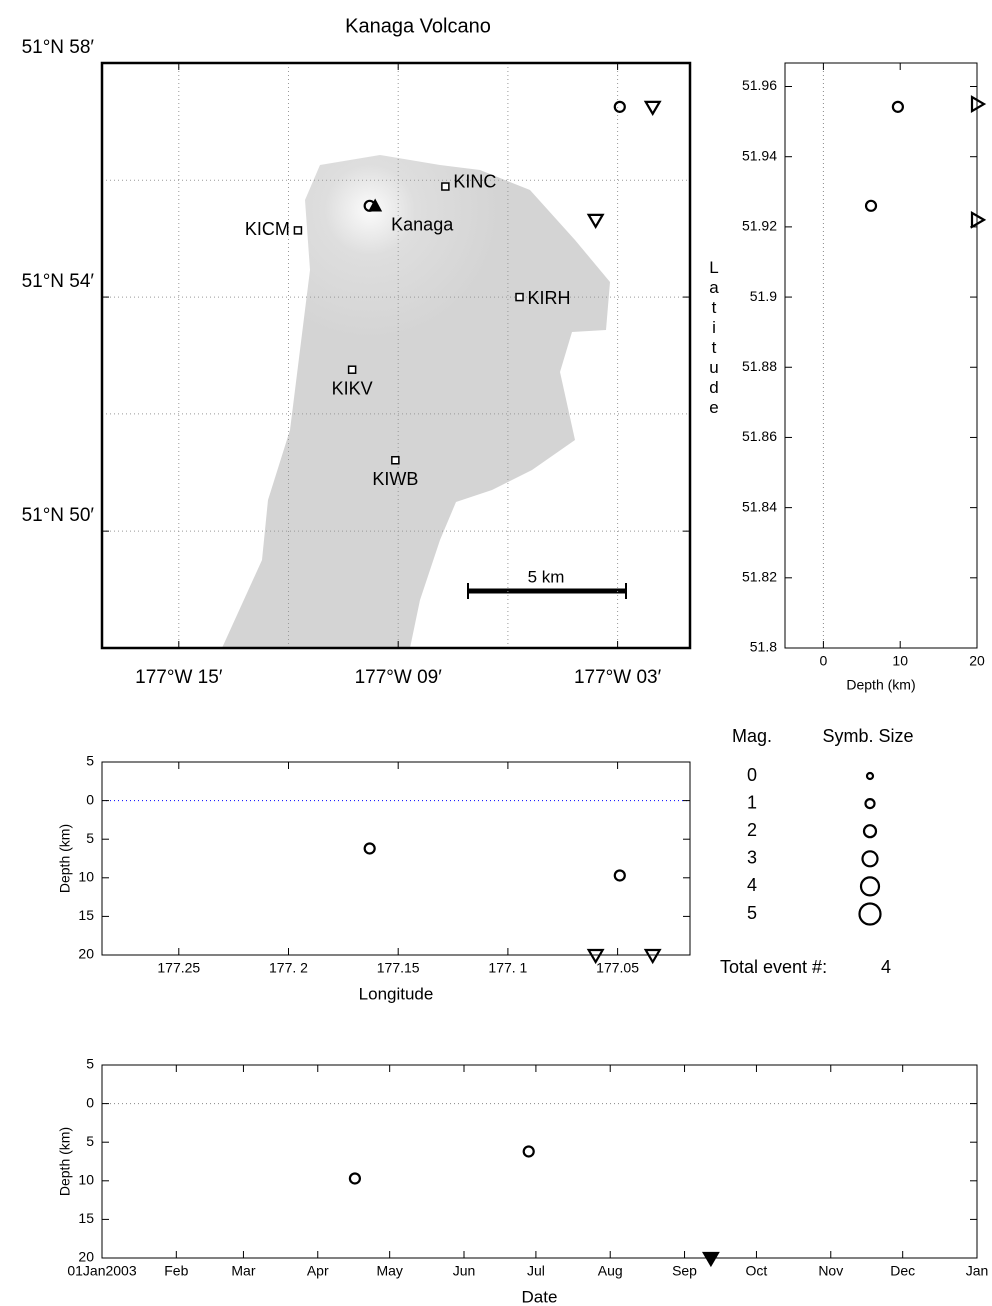 This screenshot has height=1306, width=992. I want to click on x-axis-label: Depth (km), so click(880, 685).